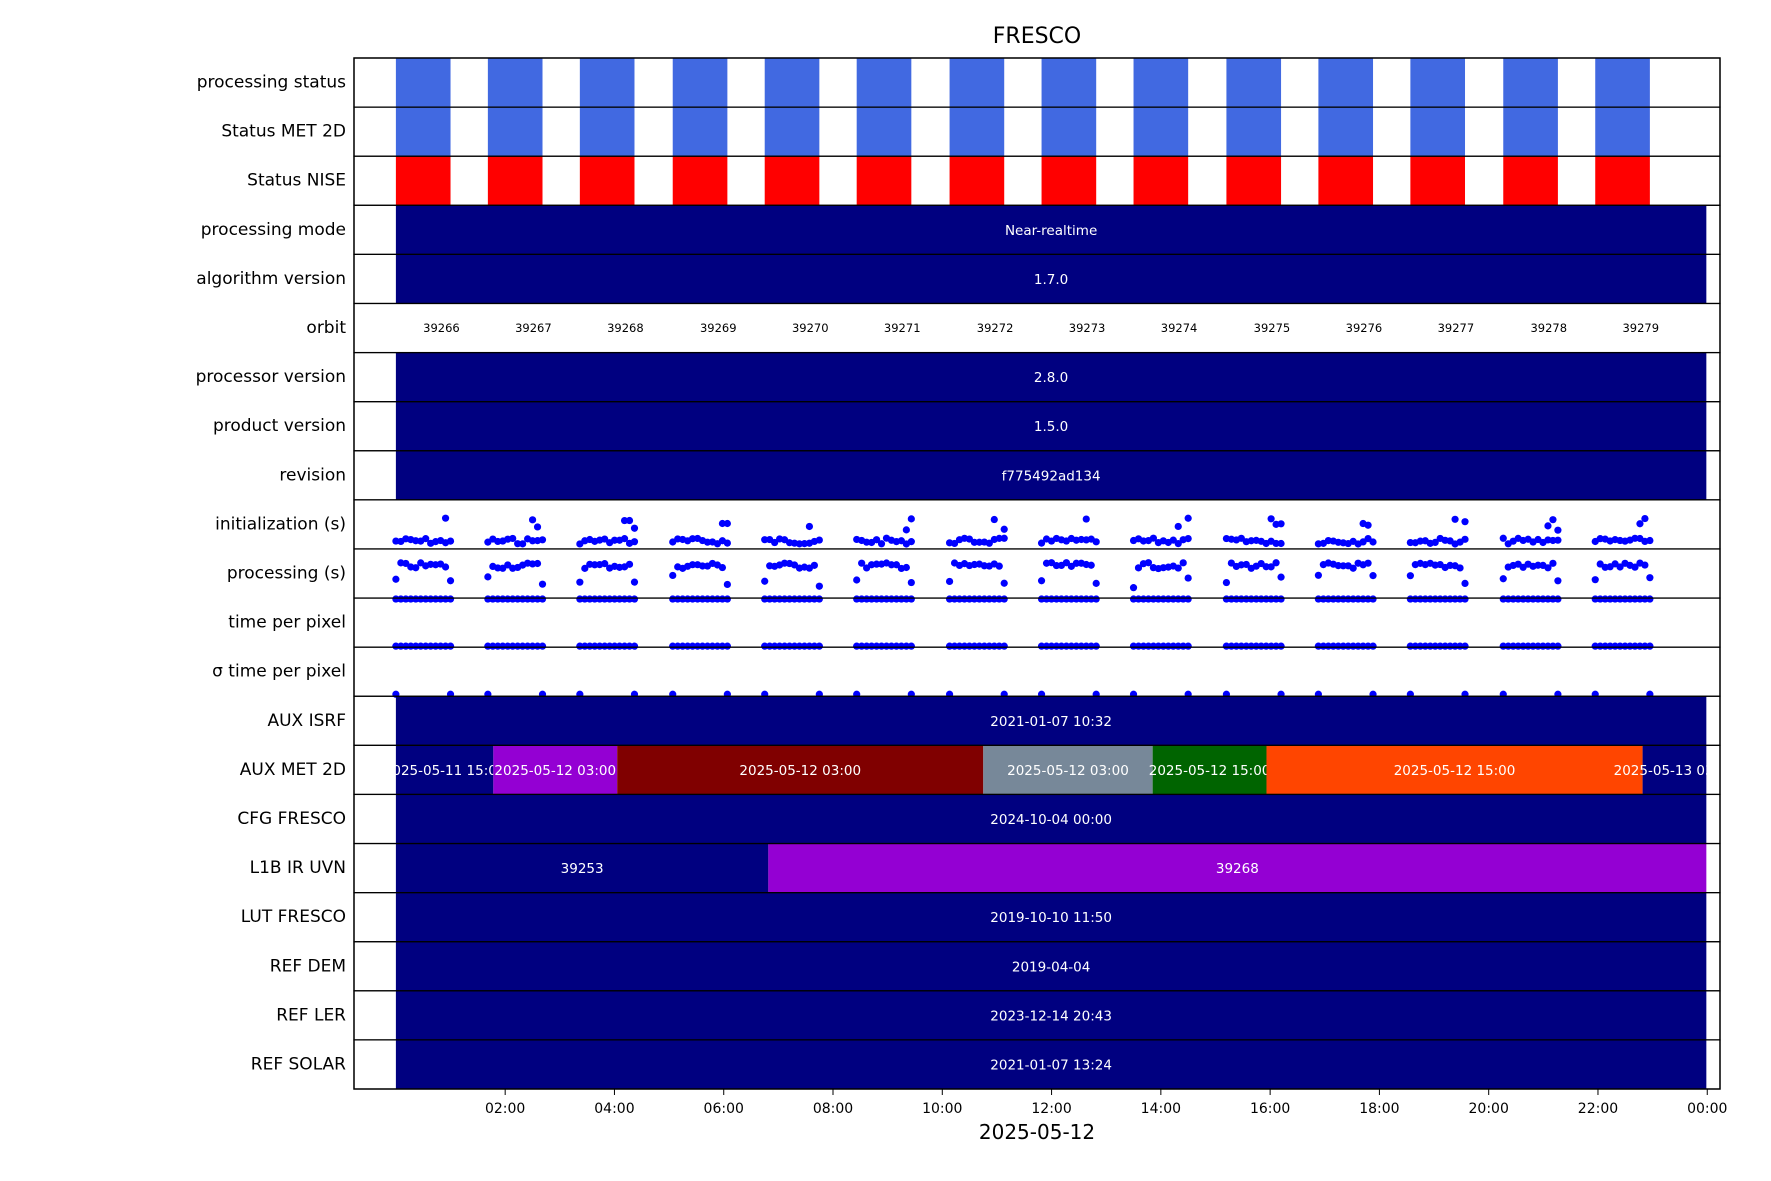  Describe the element at coordinates (1598, 1109) in the screenshot. I see `x-tick-label: 22:00` at that location.